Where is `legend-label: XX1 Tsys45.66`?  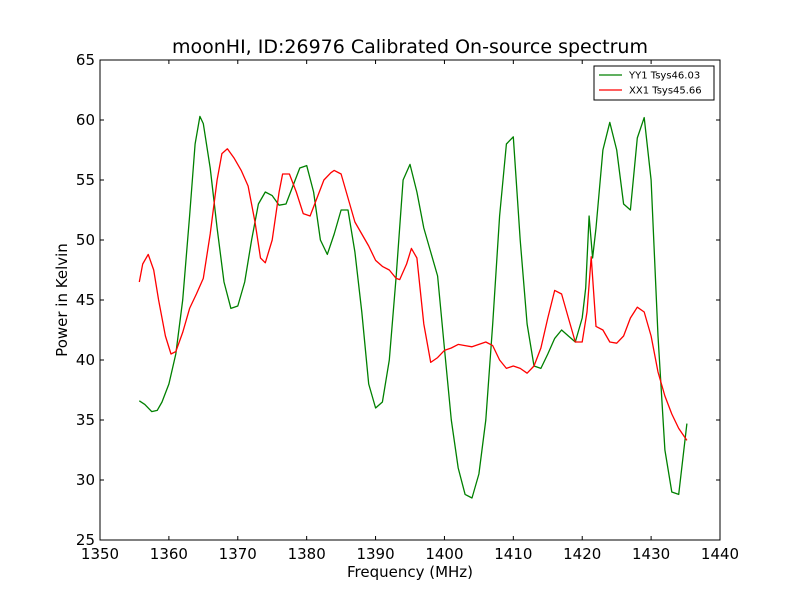 legend-label: XX1 Tsys45.66 is located at coordinates (665, 91).